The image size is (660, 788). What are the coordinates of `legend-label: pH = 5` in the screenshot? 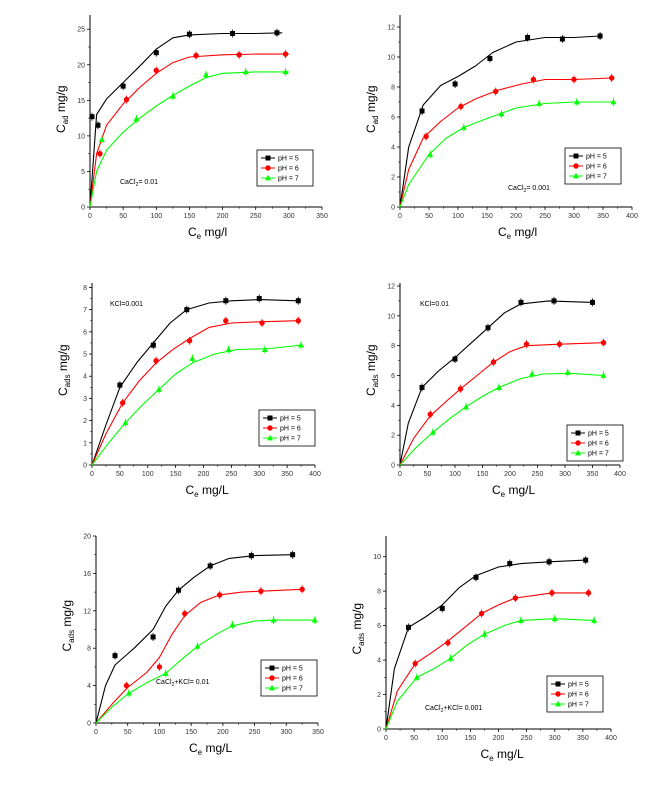 It's located at (578, 685).